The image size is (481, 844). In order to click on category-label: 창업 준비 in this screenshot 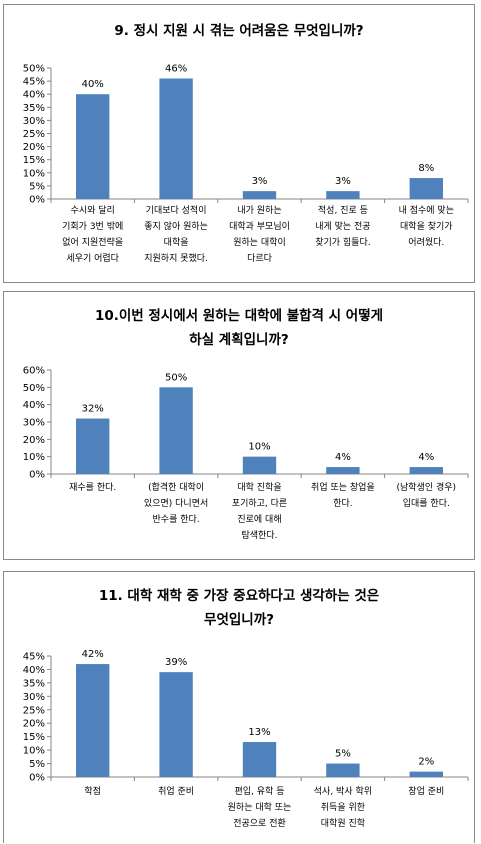, I will do `click(426, 791)`.